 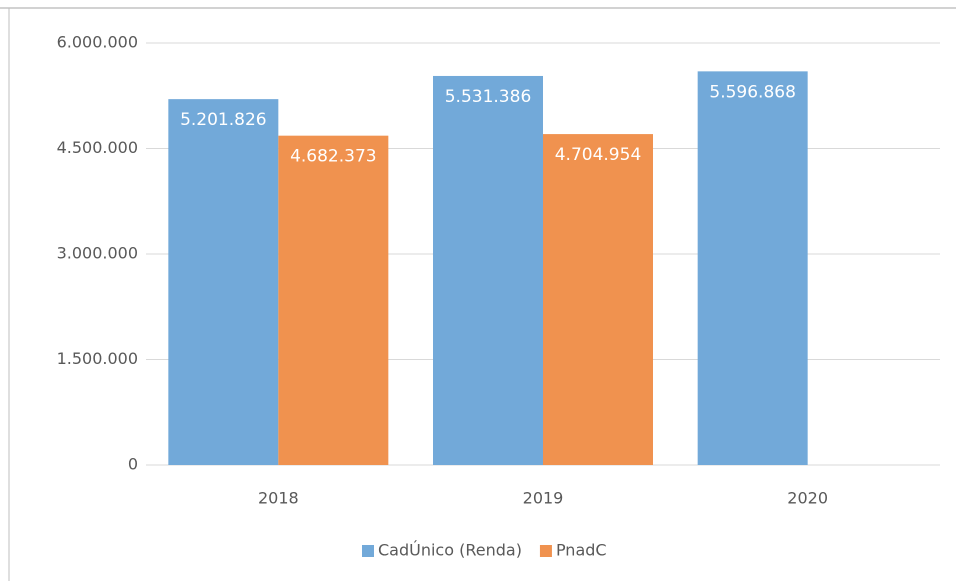 I want to click on data-label: 5.531.386, so click(x=488, y=97).